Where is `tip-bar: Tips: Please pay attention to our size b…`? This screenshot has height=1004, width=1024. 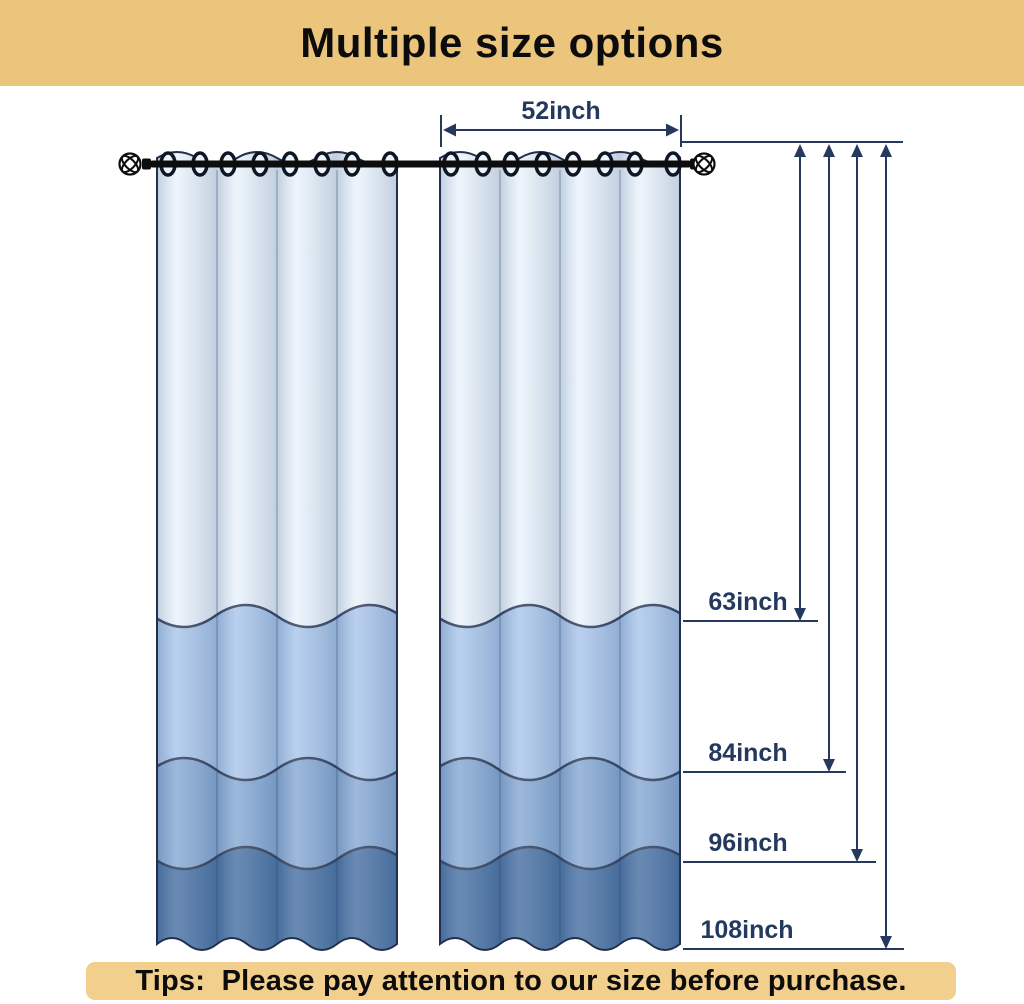
tip-bar: Tips: Please pay attention to our size b… is located at coordinates (521, 981).